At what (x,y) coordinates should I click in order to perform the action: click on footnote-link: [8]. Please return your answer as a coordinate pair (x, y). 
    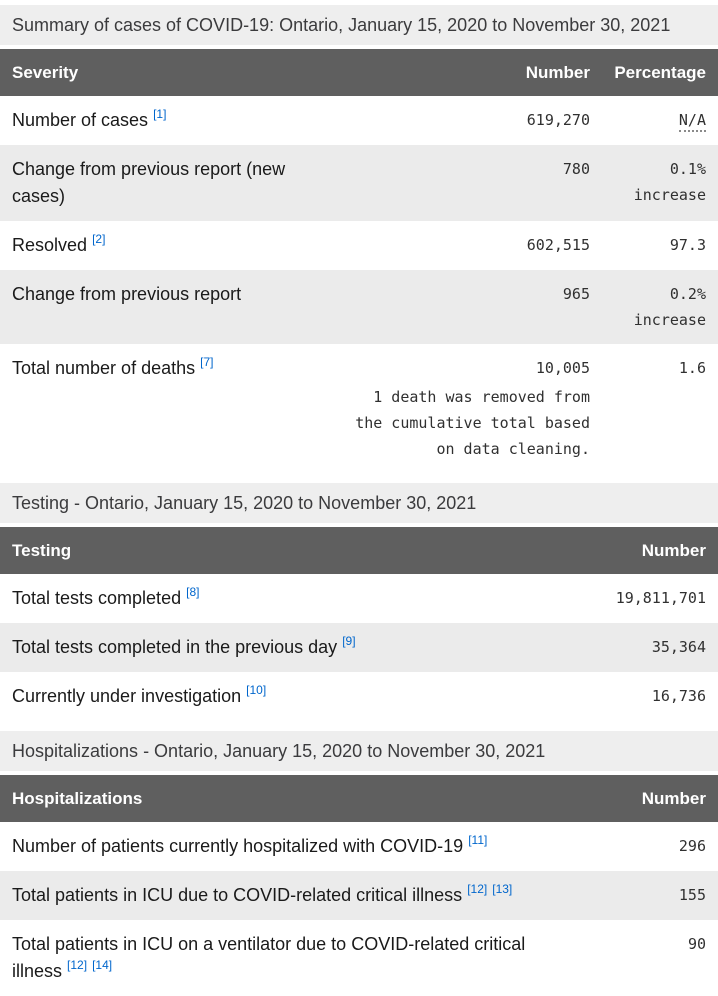
    Looking at the image, I should click on (193, 592).